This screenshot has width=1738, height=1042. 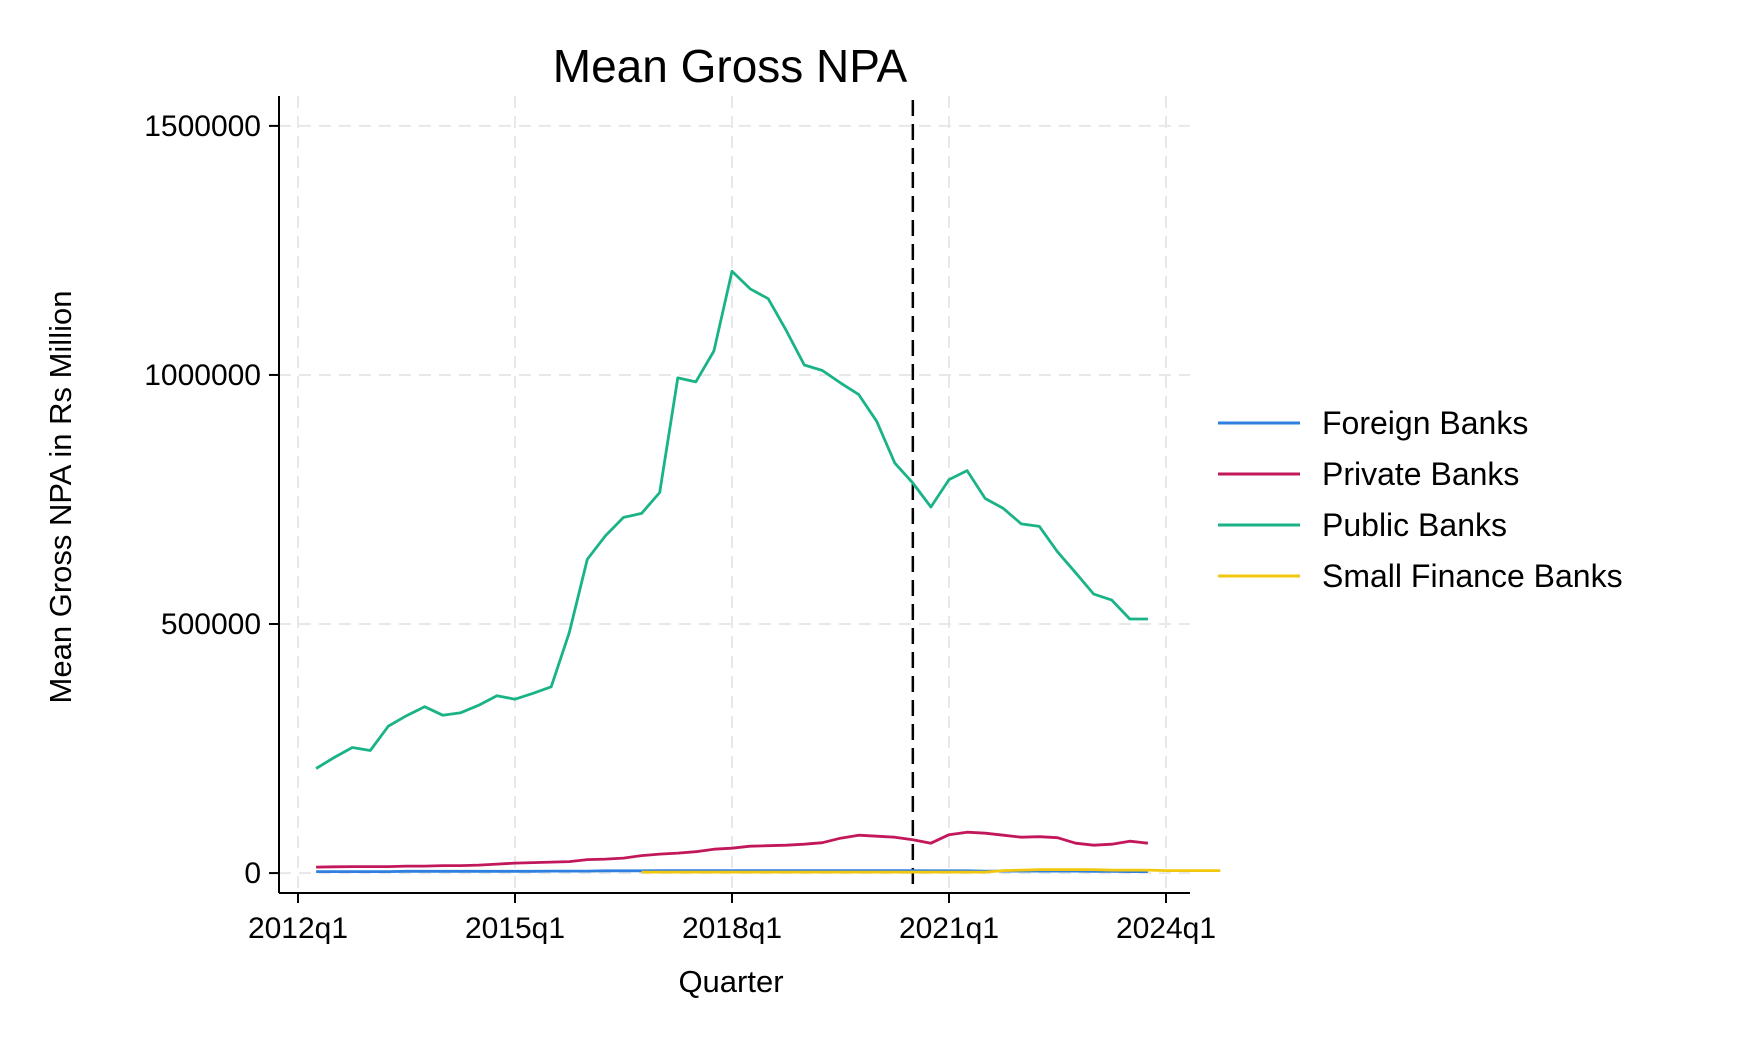 I want to click on x-tick-label: 2012q1, so click(x=298, y=928).